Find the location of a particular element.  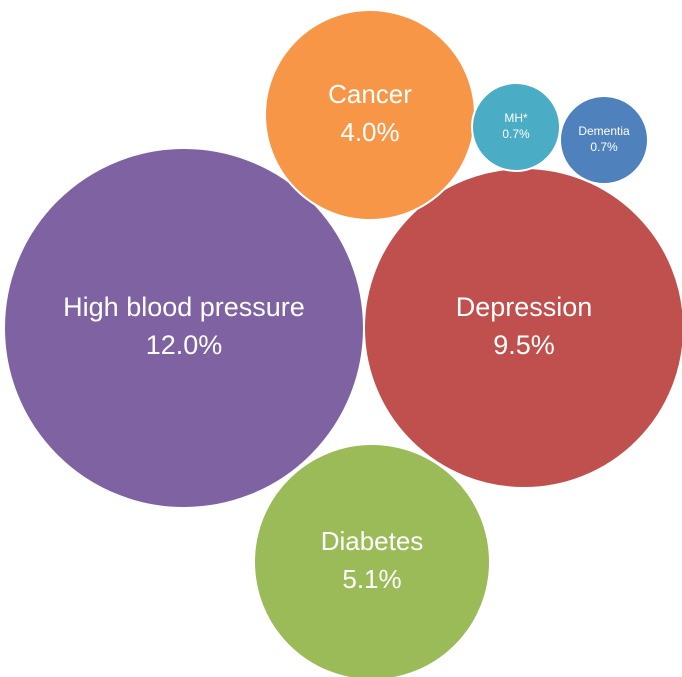

bubble-diabetes: Diabetes 5.1% is located at coordinates (372, 560).